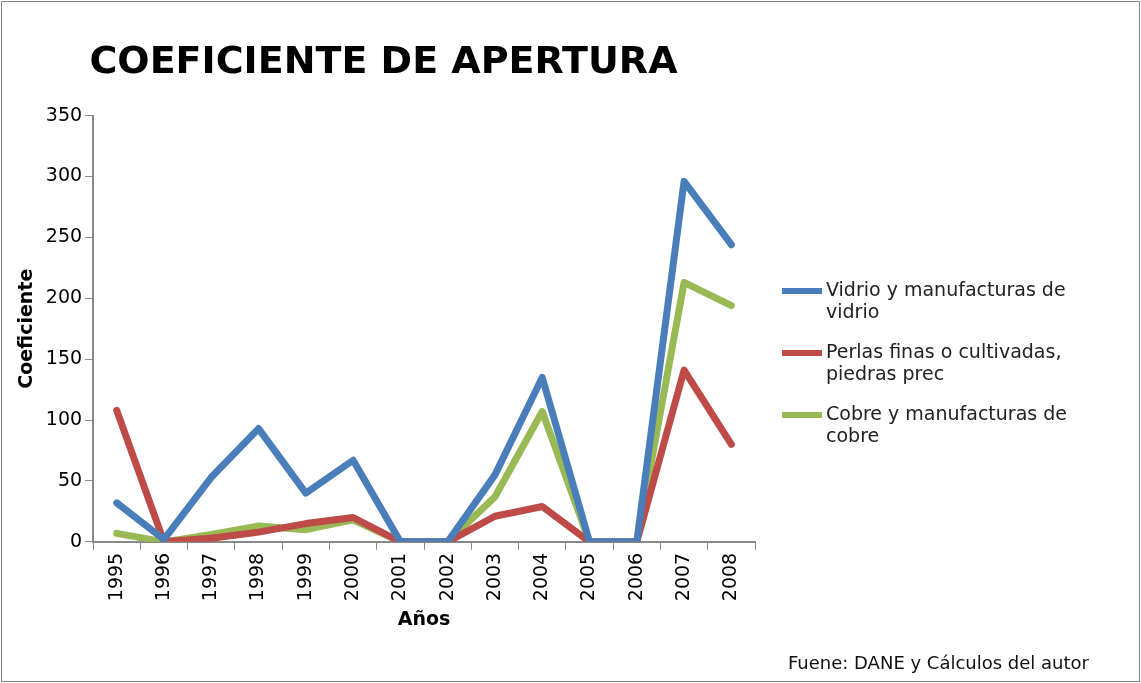 The image size is (1141, 683). Describe the element at coordinates (492, 577) in the screenshot. I see `x-tick-label: 2003` at that location.